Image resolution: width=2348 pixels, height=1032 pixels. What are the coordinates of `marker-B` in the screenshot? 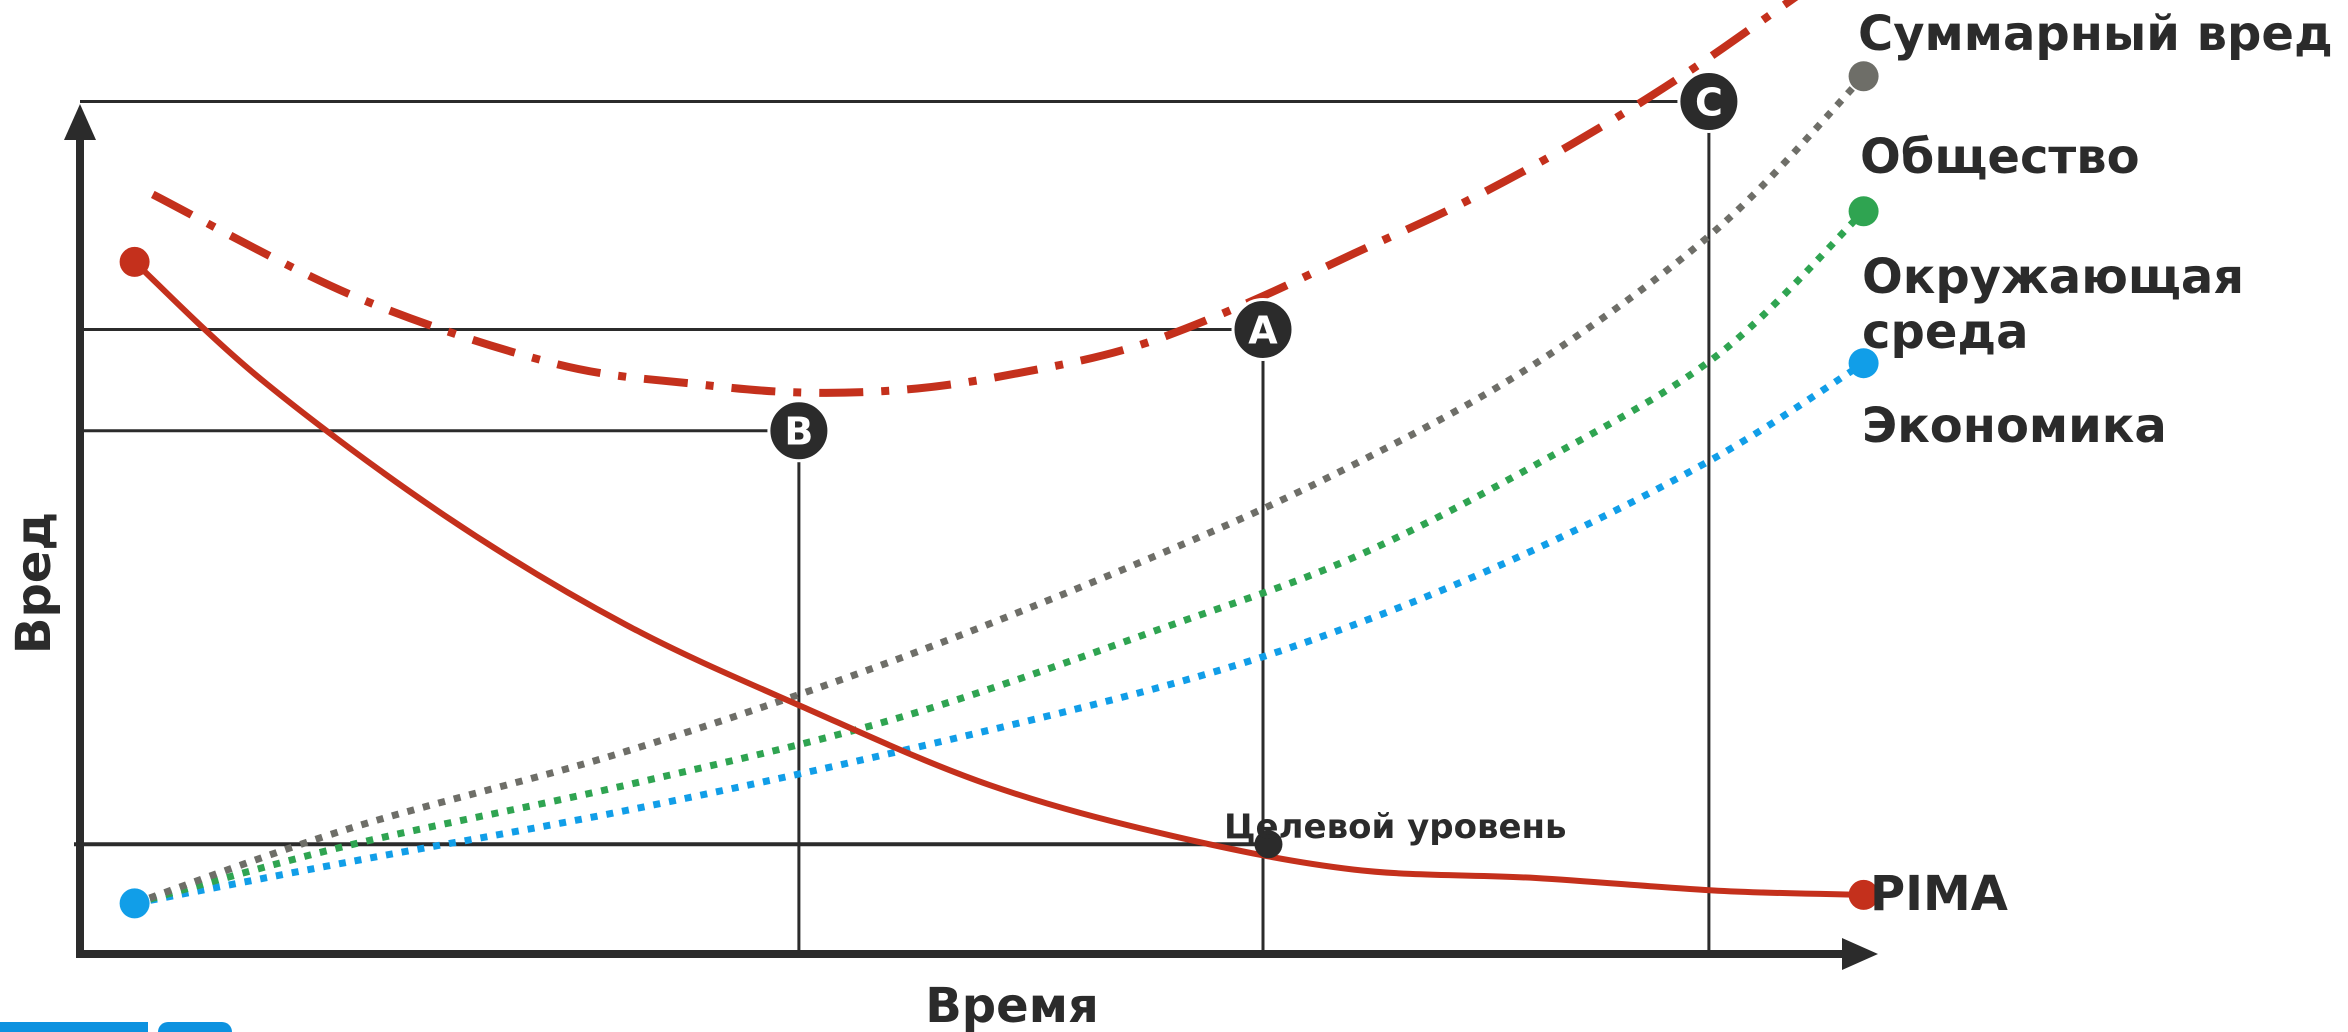 It's located at (799, 431).